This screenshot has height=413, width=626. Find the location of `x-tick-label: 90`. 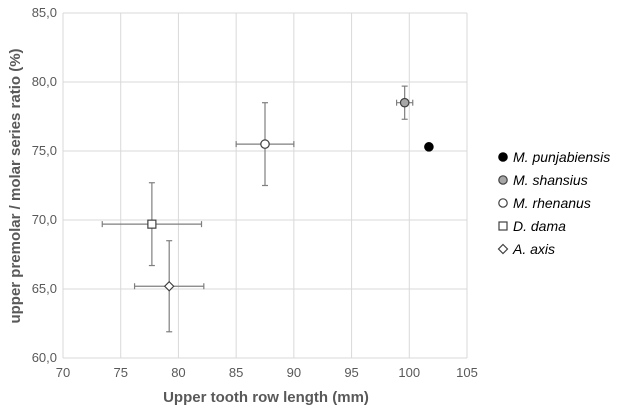

x-tick-label: 90 is located at coordinates (294, 372).